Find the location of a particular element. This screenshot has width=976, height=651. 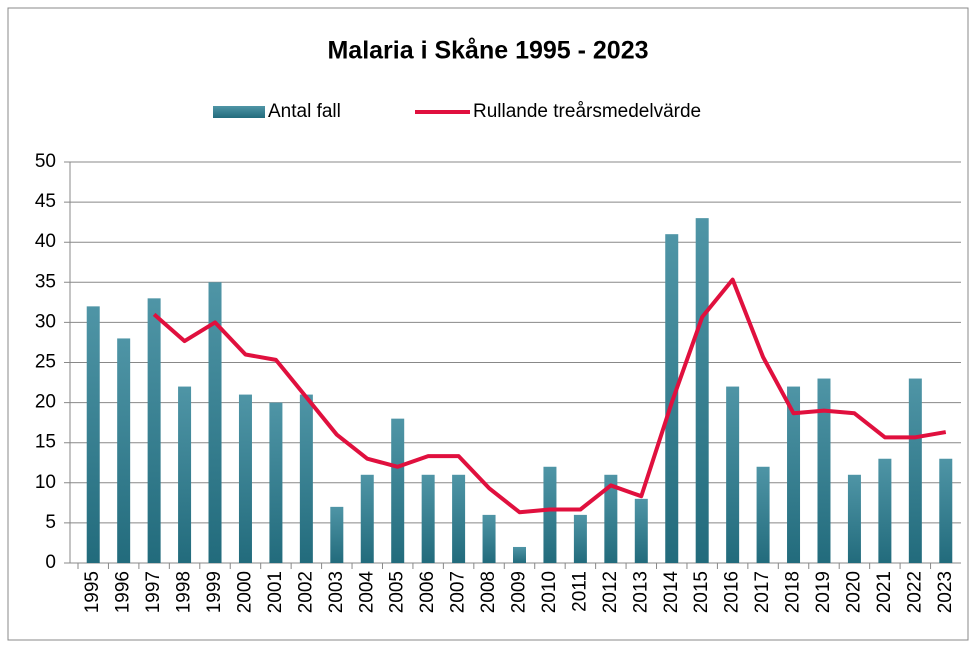

x-tick-label: 2001 is located at coordinates (275, 592).